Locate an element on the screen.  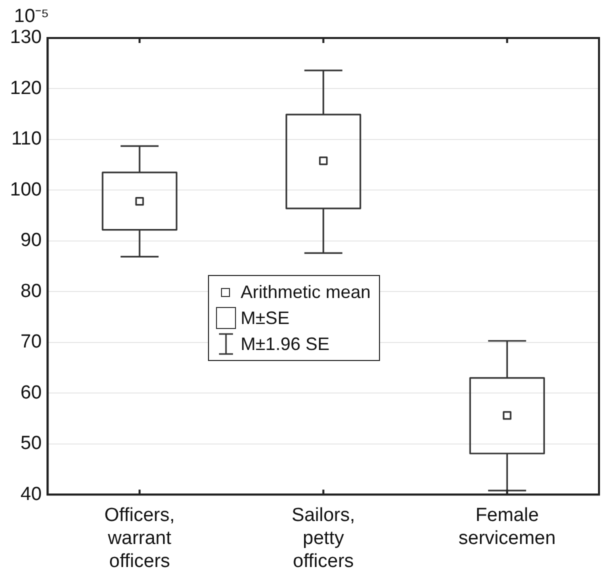
y-tick-label: 130 is located at coordinates (26, 37).